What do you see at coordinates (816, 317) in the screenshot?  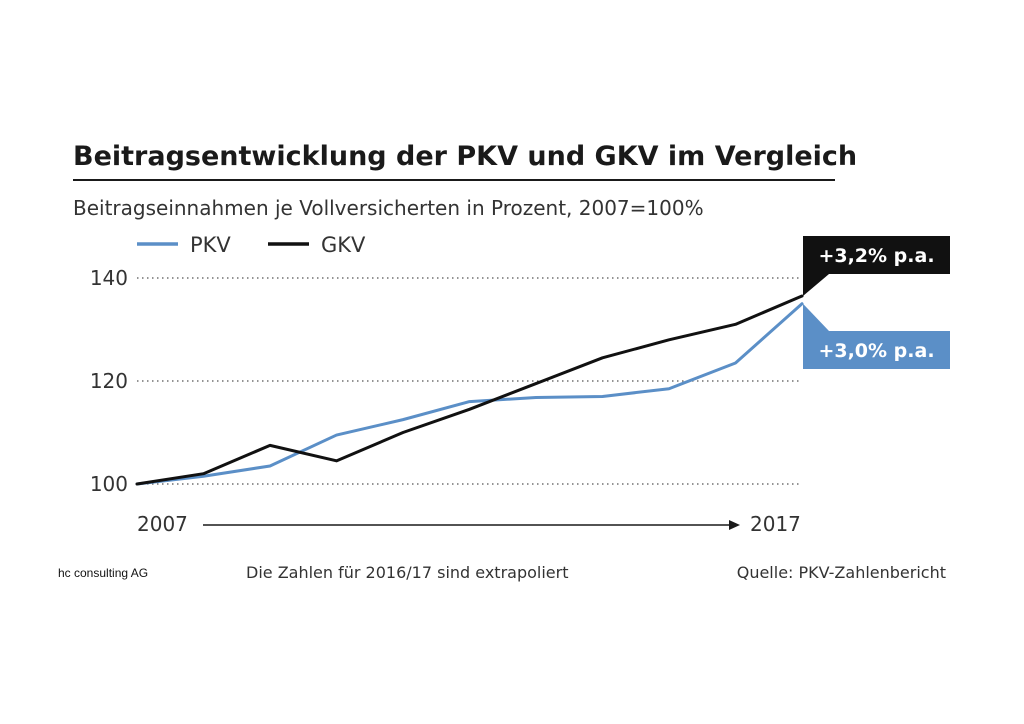 I see `callout-pointer-pkv` at bounding box center [816, 317].